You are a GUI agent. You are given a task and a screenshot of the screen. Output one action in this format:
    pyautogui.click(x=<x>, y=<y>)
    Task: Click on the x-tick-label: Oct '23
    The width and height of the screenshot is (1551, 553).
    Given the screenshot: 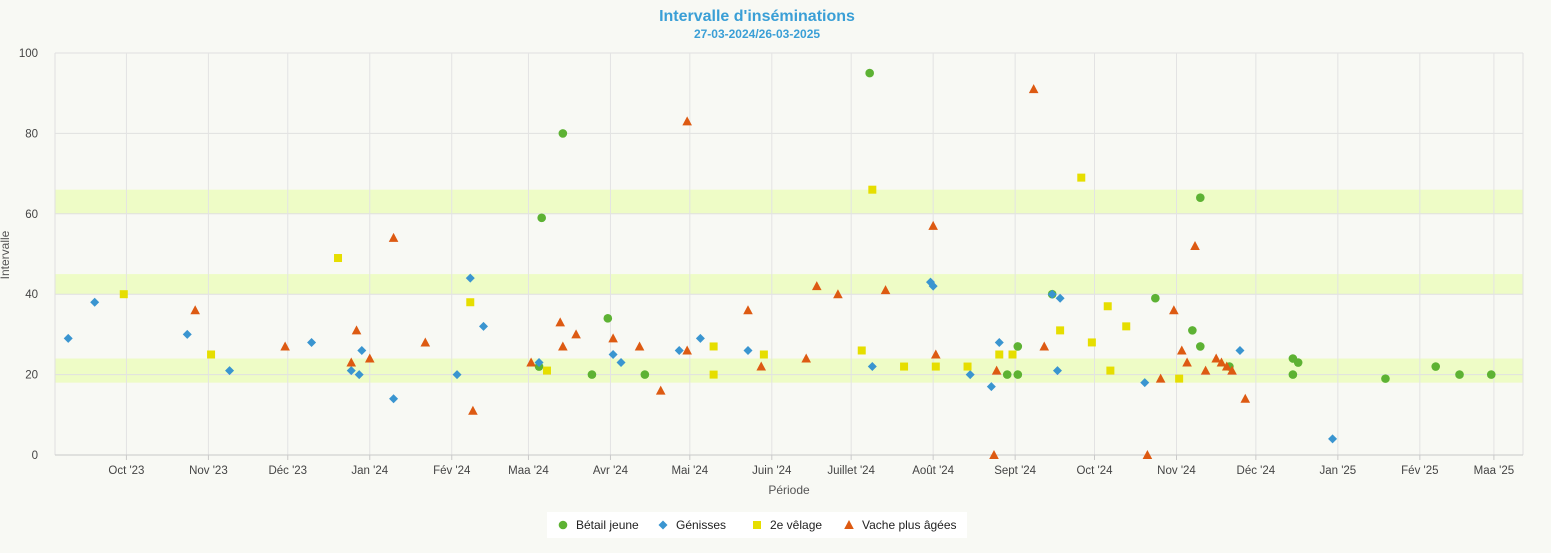 What is the action you would take?
    pyautogui.click(x=126, y=471)
    